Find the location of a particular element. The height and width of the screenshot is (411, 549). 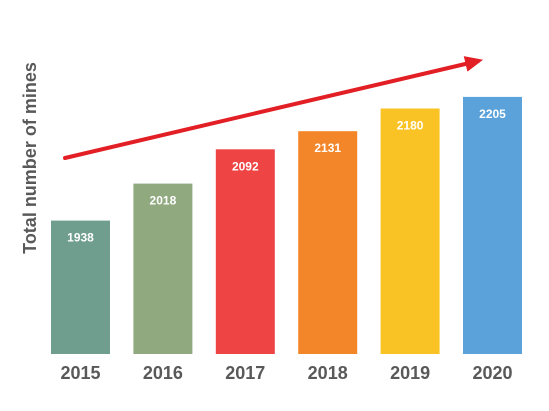

bar-value-label-2016: 2018 is located at coordinates (163, 201).